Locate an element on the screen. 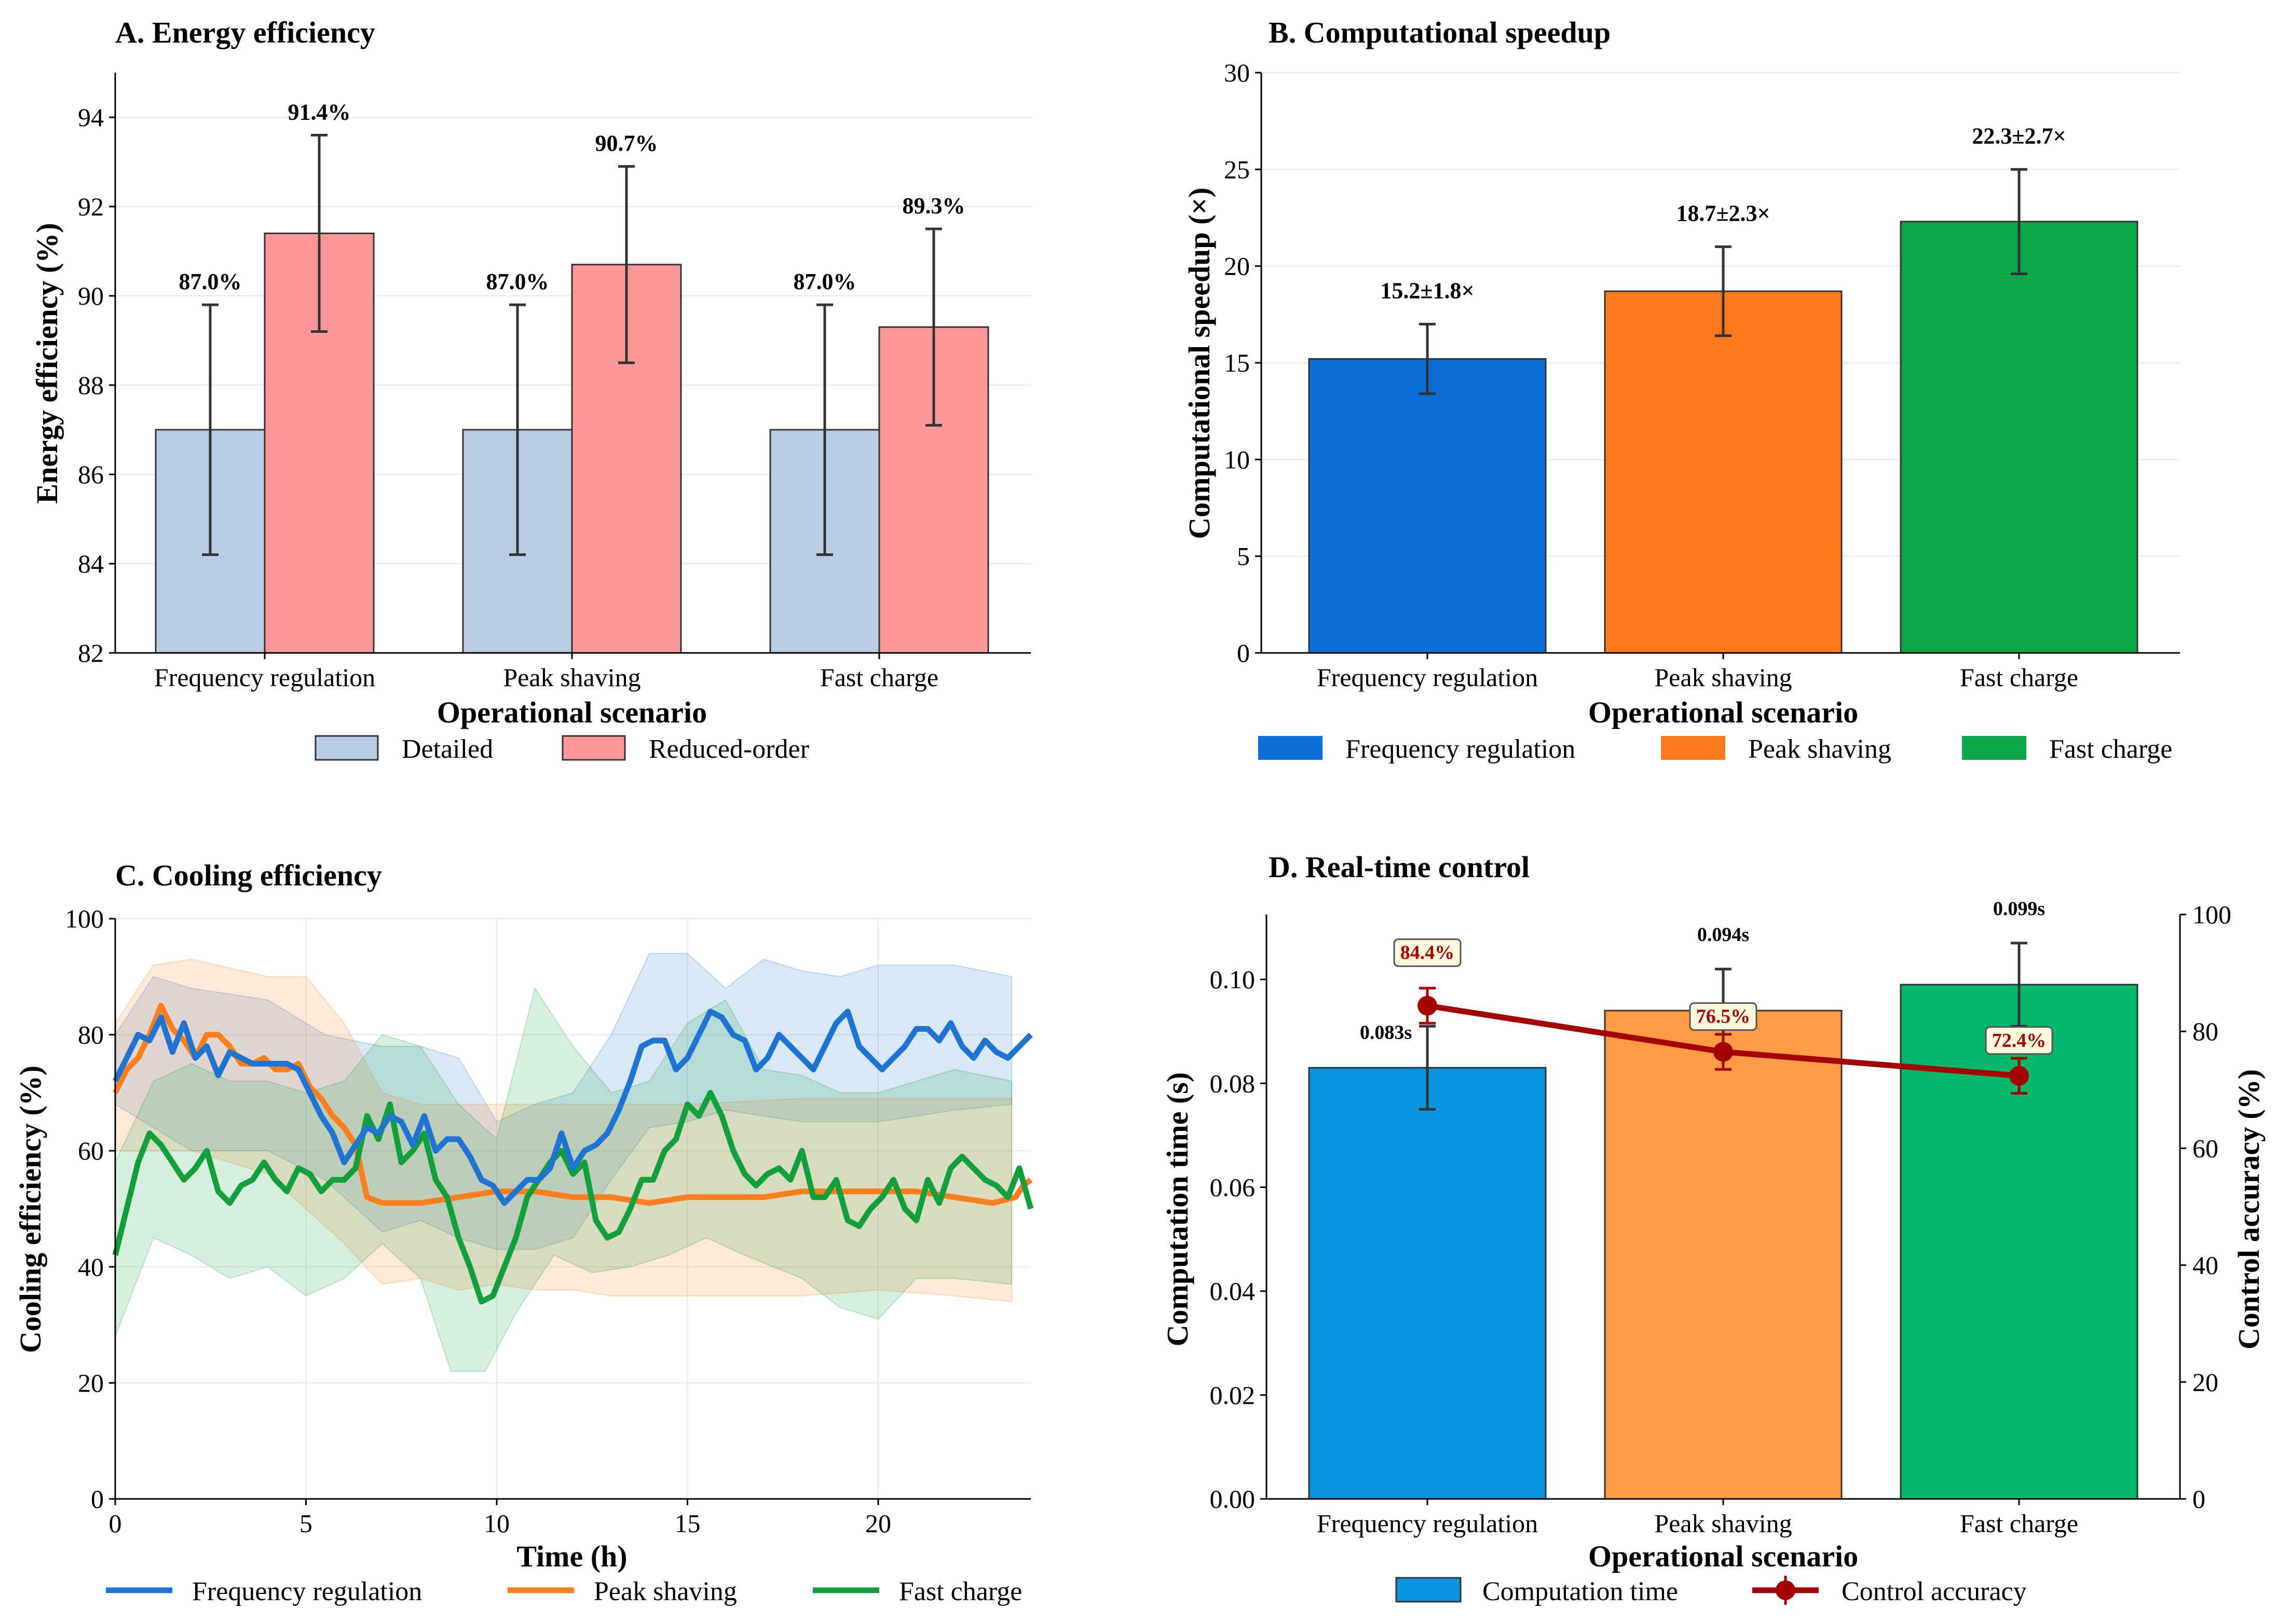 This screenshot has width=2290, height=1624. y-right-tick-label: 0 is located at coordinates (2198, 1498).